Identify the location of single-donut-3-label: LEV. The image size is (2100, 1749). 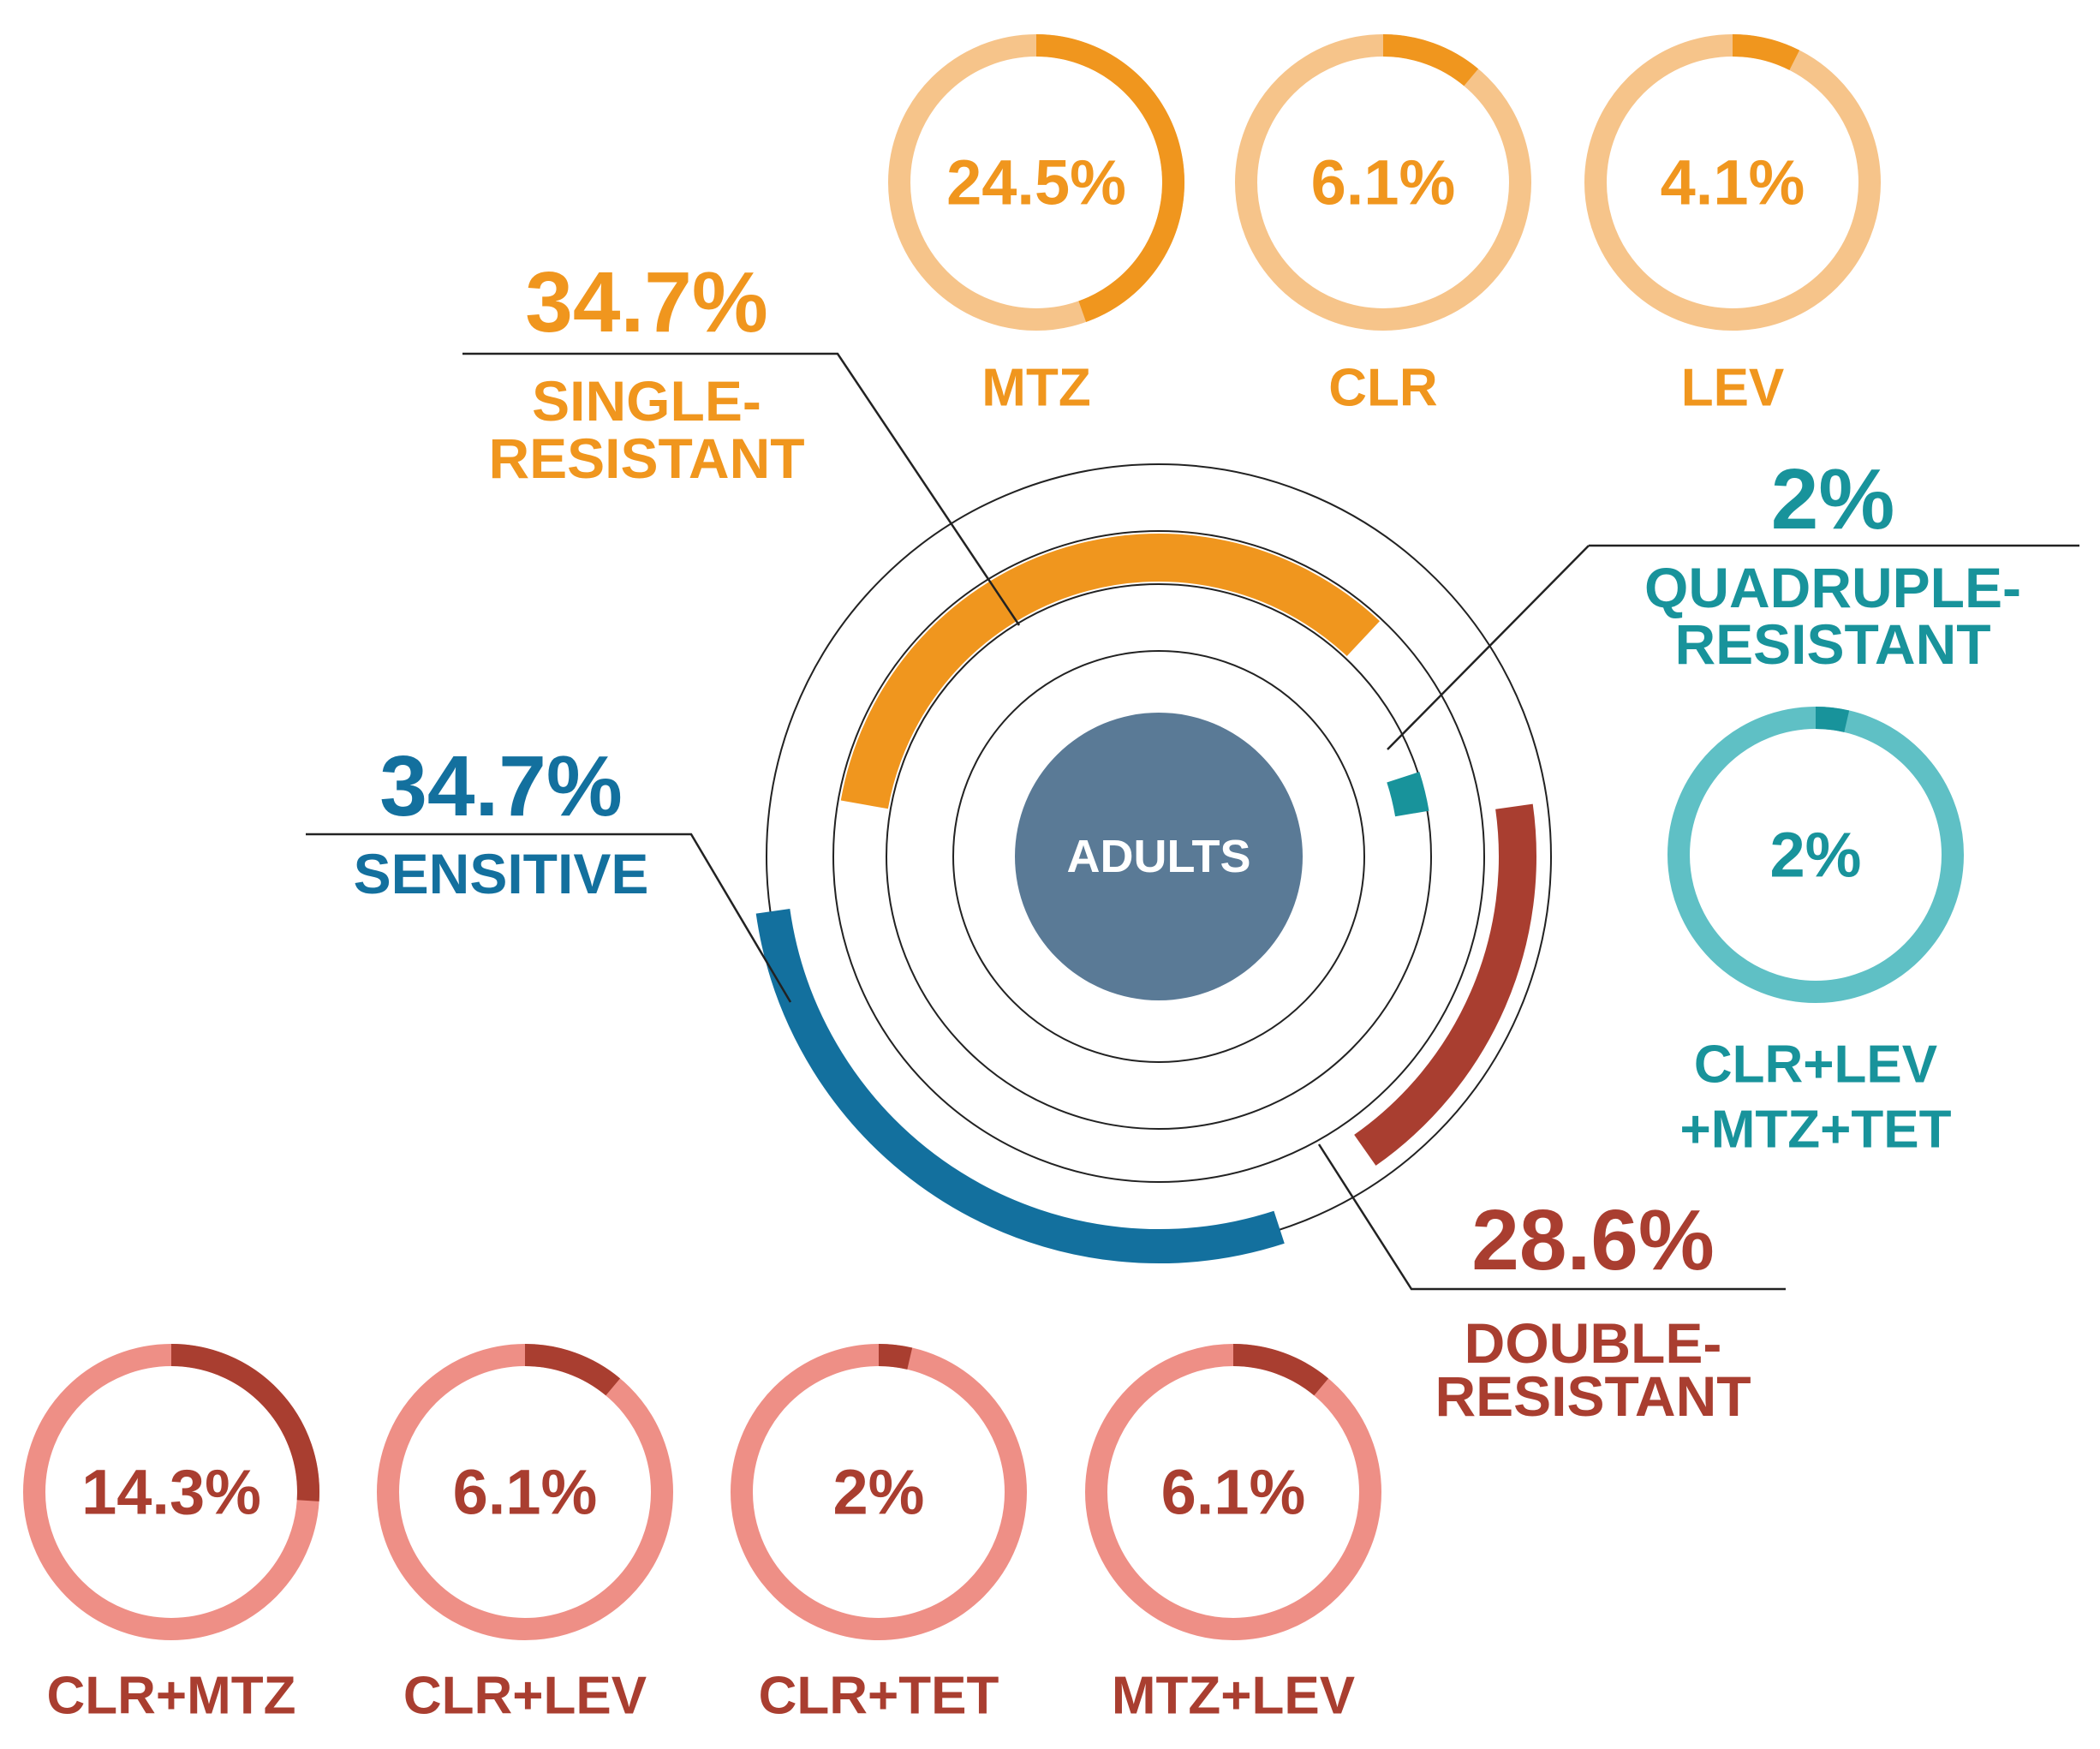
(1733, 388).